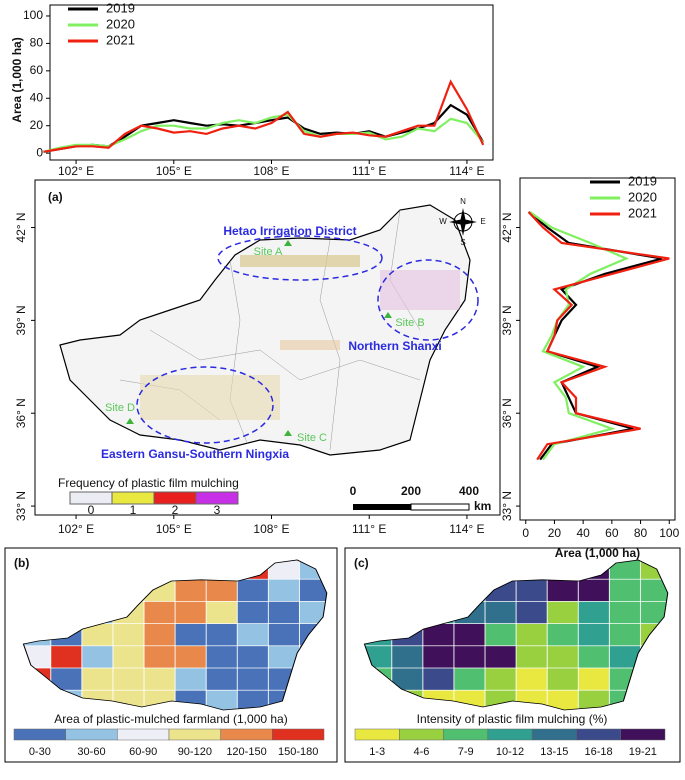 The width and height of the screenshot is (685, 780). I want to click on scale-label: 0, so click(353, 491).